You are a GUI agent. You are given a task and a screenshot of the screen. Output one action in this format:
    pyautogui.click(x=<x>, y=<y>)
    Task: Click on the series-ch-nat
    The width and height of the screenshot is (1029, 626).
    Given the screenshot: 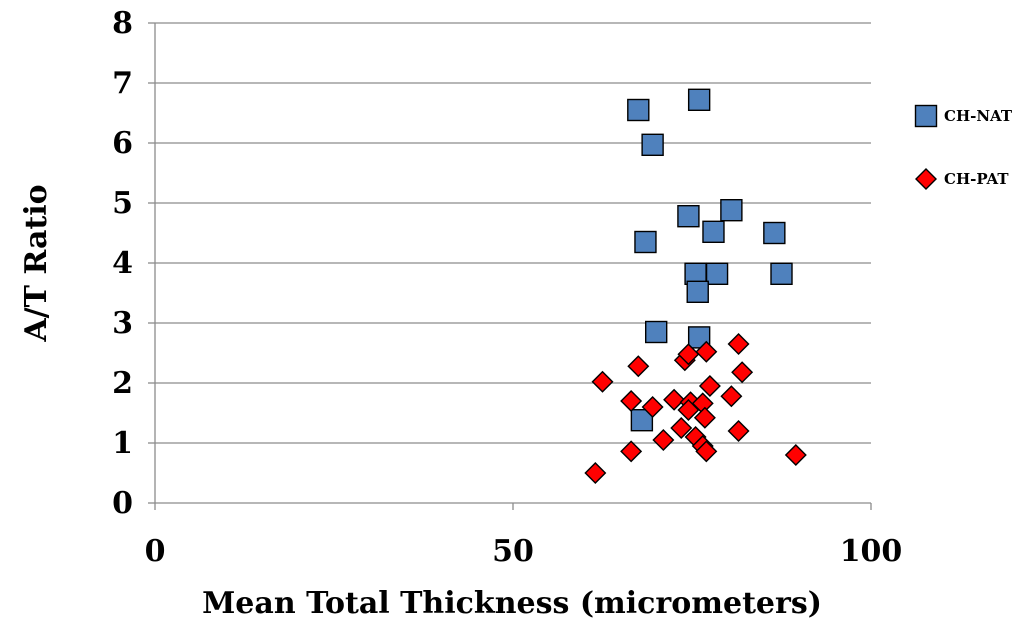 What is the action you would take?
    pyautogui.click(x=710, y=260)
    